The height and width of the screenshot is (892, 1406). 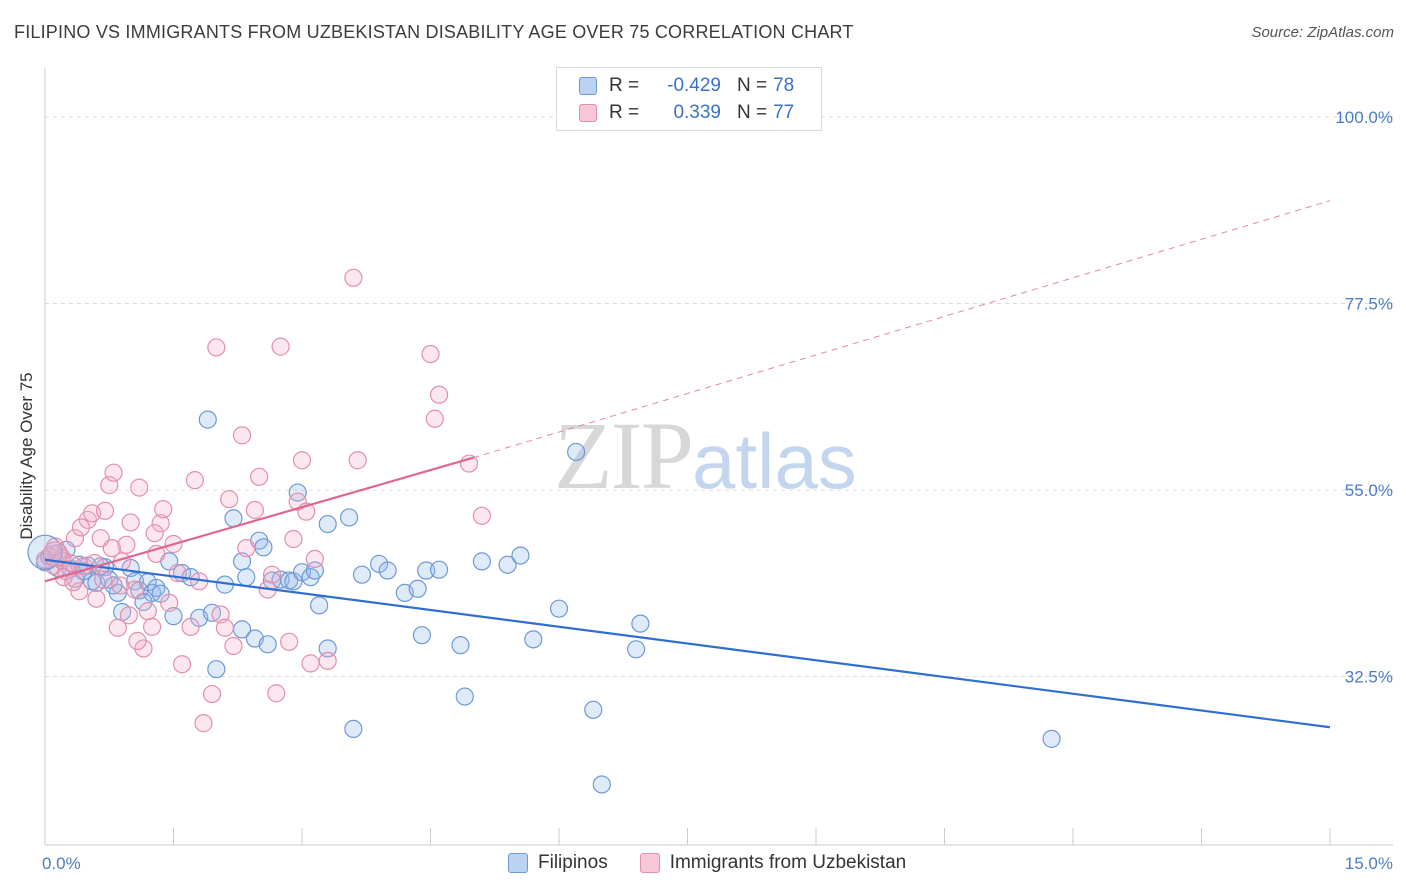 I want to click on y-tick-label-2: 77.5%, so click(x=1369, y=304).